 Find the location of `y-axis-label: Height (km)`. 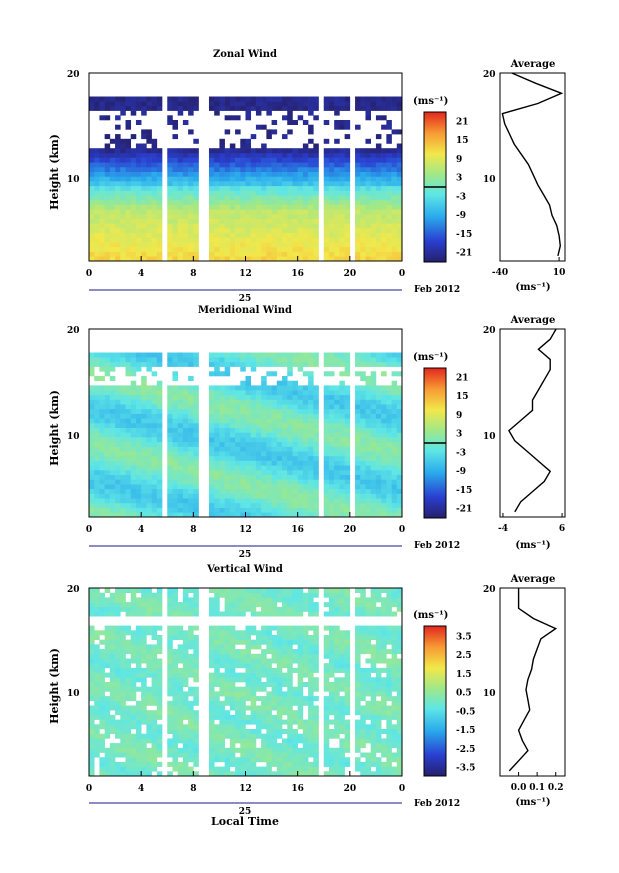

y-axis-label: Height (km) is located at coordinates (54, 428).